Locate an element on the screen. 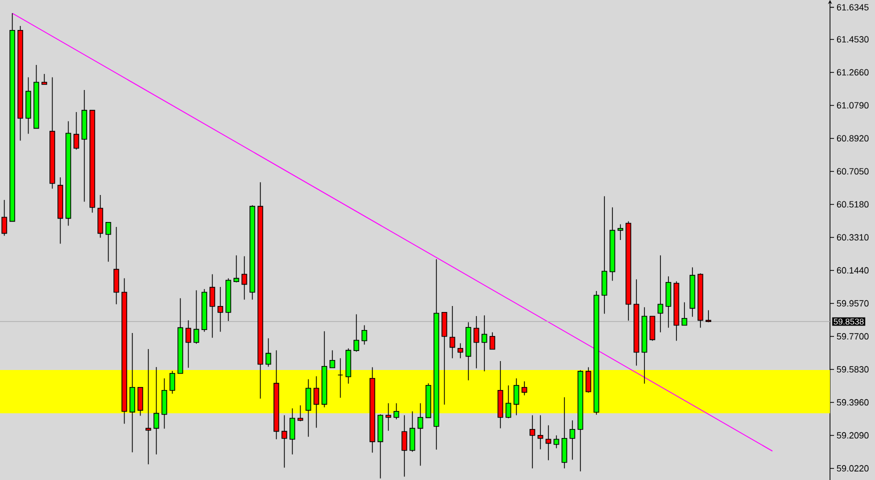 This screenshot has height=480, width=875. y-tick-label: 61.6345 is located at coordinates (852, 7).